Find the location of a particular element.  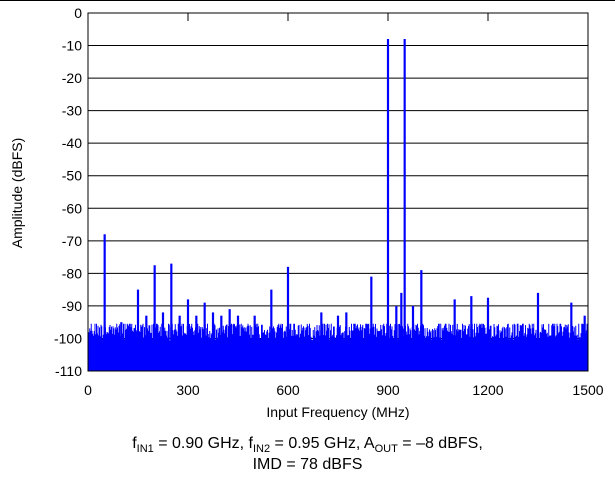

a-out-value: = –8 dBFS, is located at coordinates (440, 443).